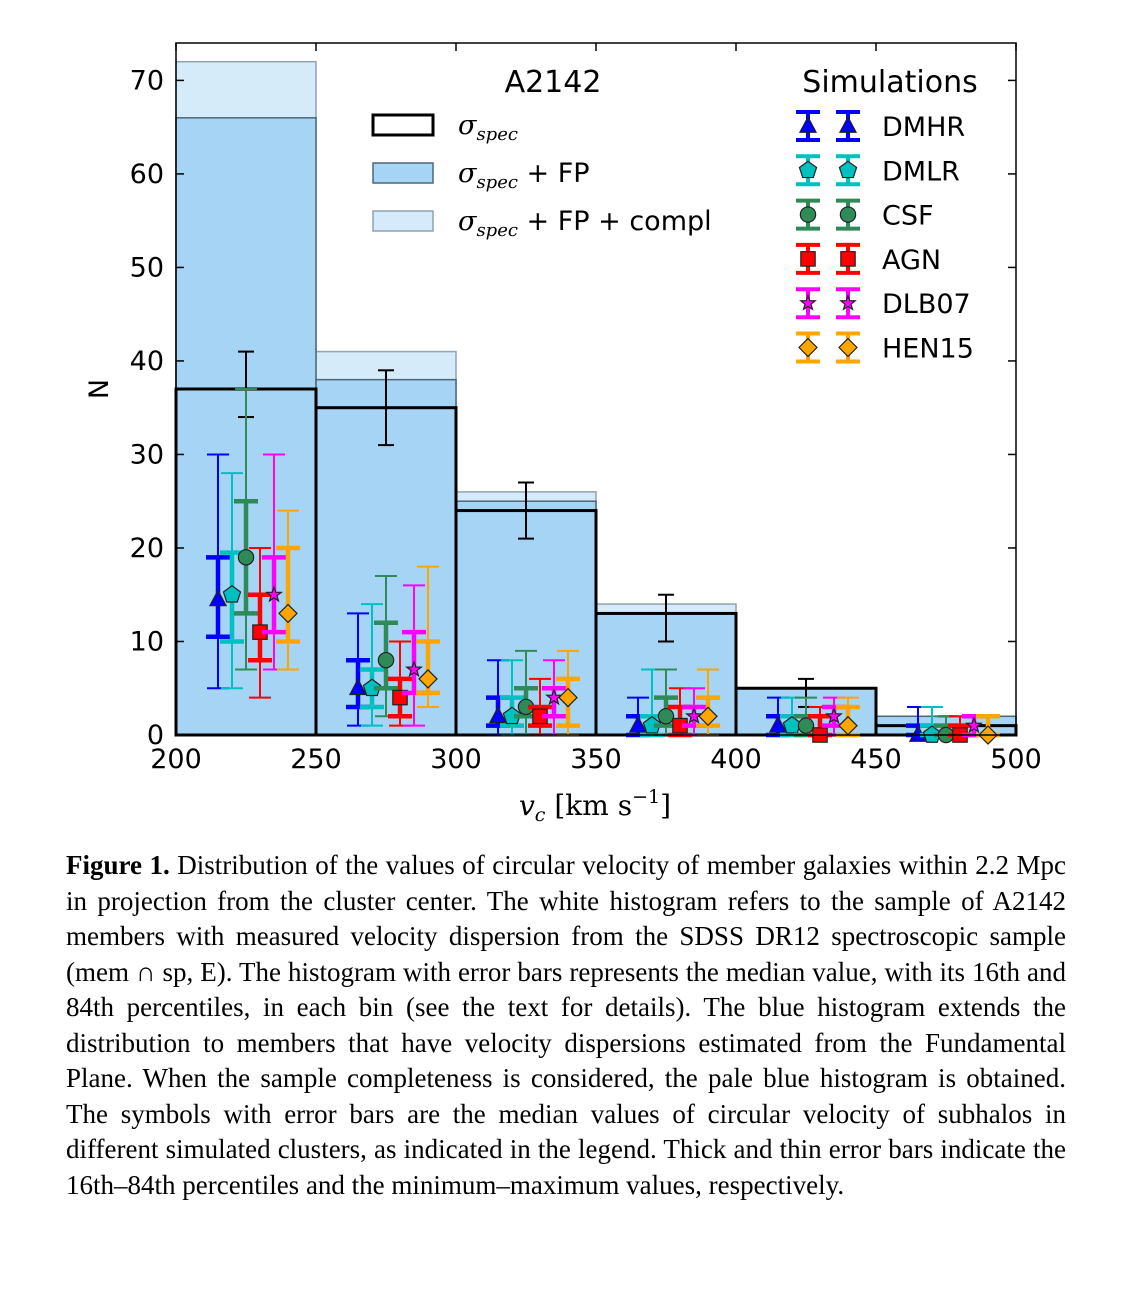 Image resolution: width=1131 pixels, height=1307 pixels. I want to click on legend-label: σspec + FP, so click(524, 175).